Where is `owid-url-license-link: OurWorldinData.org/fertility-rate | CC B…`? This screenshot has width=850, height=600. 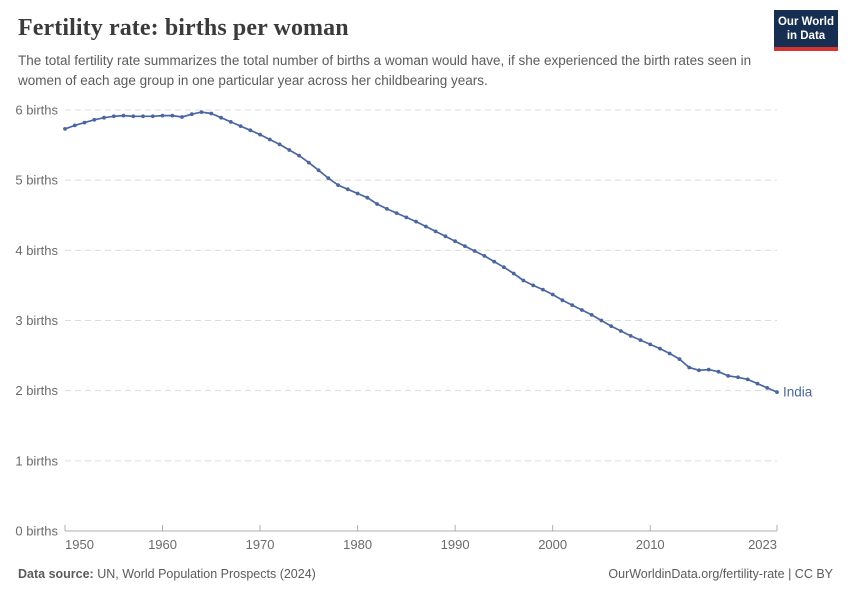
owid-url-license-link: OurWorldinData.org/fertility-rate | CC B… is located at coordinates (720, 574).